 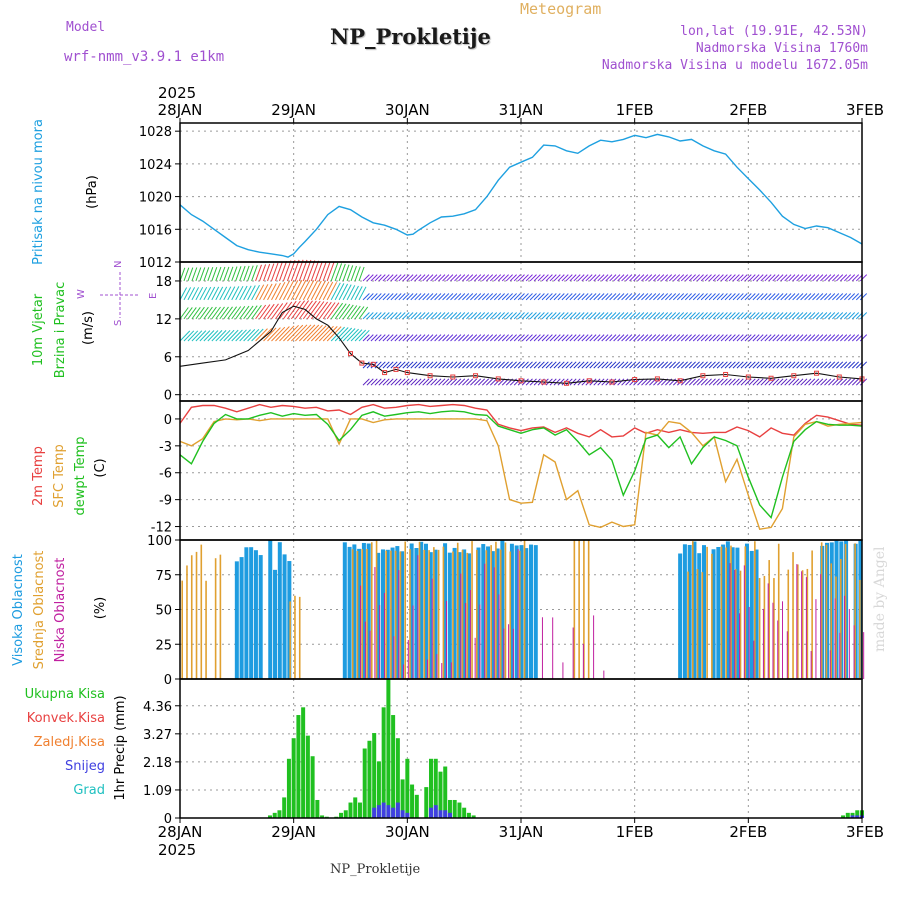 What do you see at coordinates (157, 791) in the screenshot?
I see `y-tick-label: 1.09` at bounding box center [157, 791].